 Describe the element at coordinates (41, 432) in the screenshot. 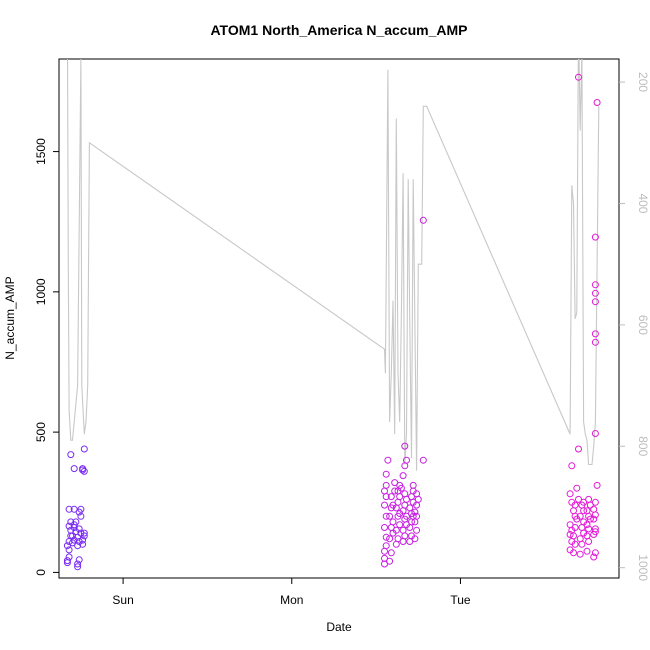

I see `y-tick-label: 500` at that location.